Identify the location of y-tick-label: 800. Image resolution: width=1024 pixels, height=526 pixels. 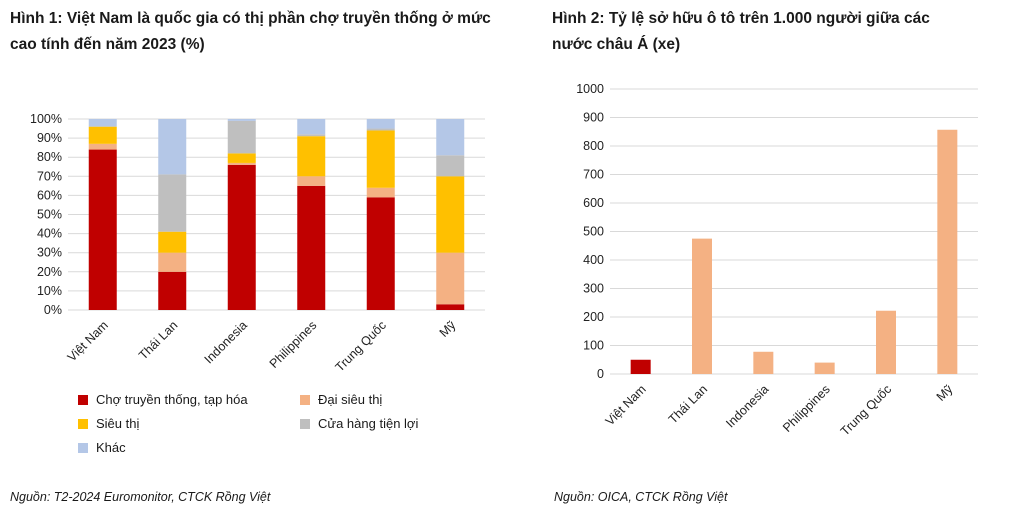
(593, 146).